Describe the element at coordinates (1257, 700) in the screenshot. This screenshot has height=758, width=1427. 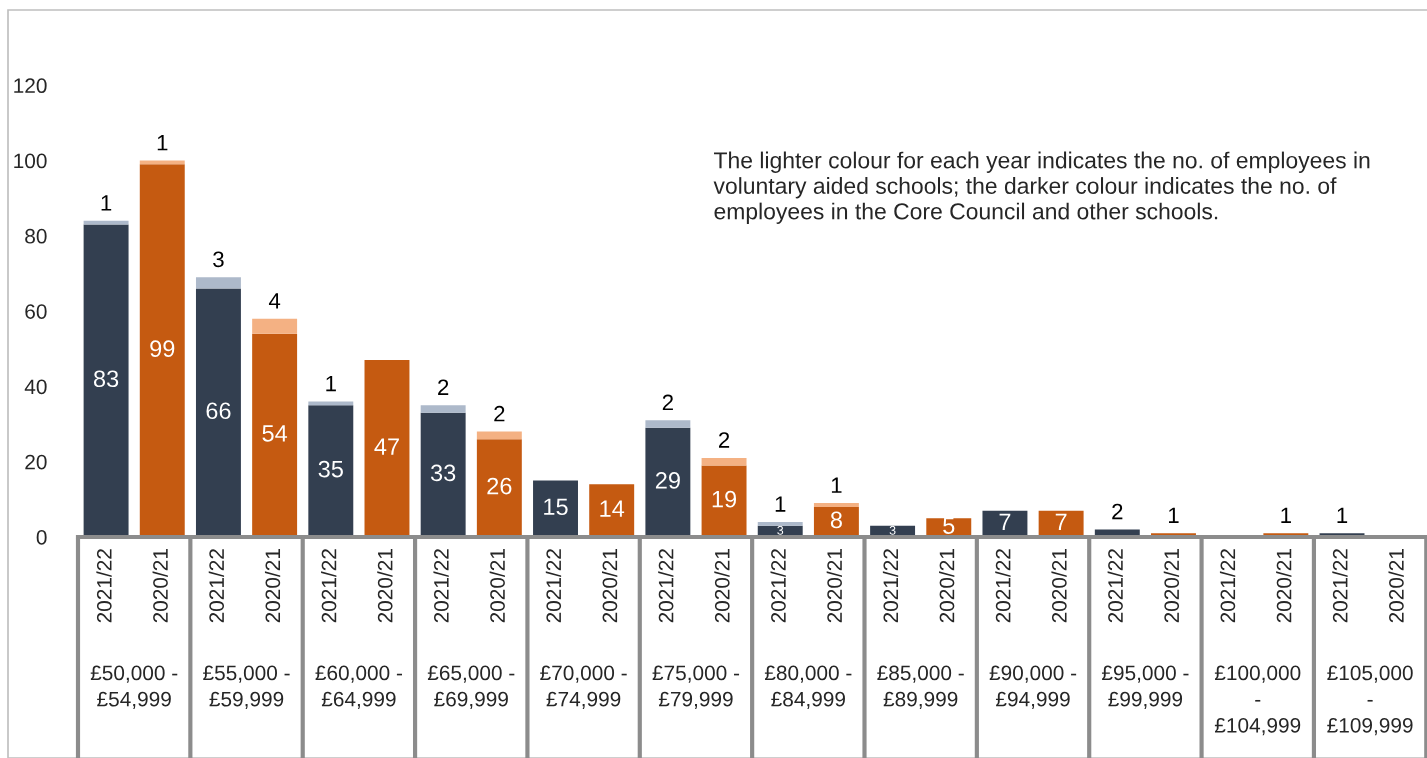
I see `text: £100,000 - £104,999` at that location.